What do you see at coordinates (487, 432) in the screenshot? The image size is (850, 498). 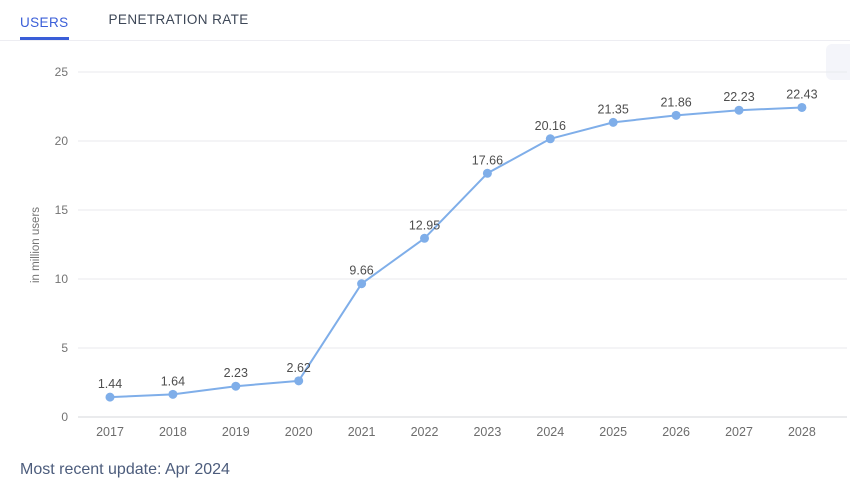 I see `x-tick-label: 2023` at bounding box center [487, 432].